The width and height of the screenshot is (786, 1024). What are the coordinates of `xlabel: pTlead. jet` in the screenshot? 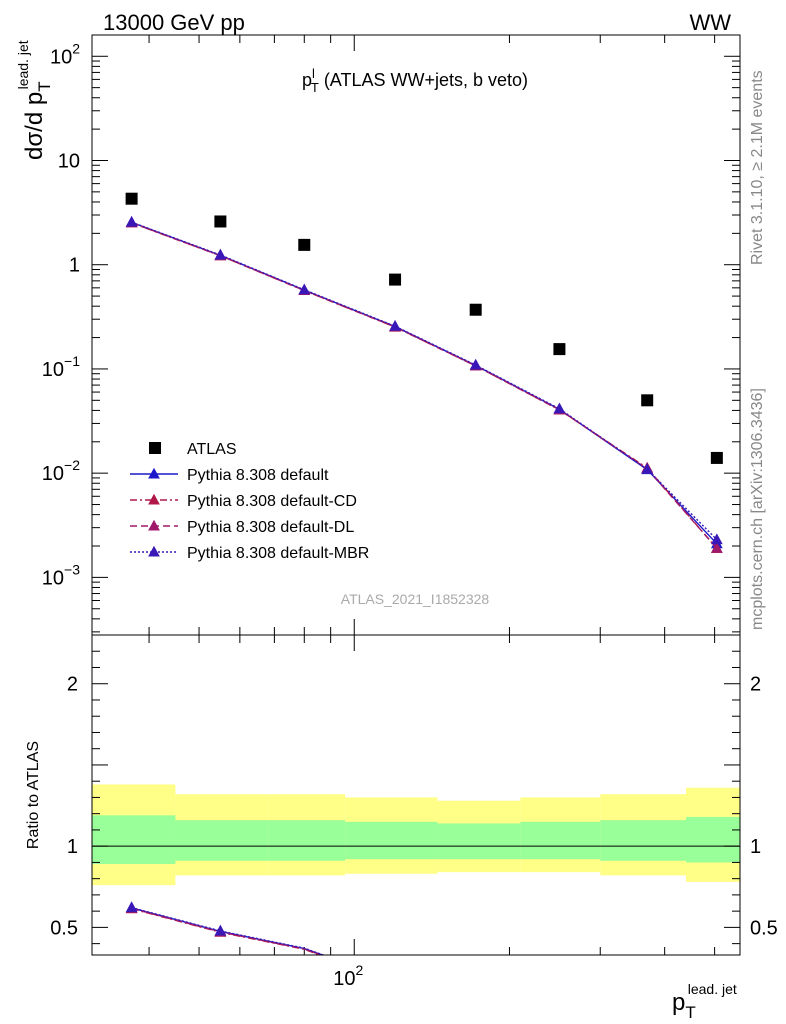 It's located at (704, 1001).